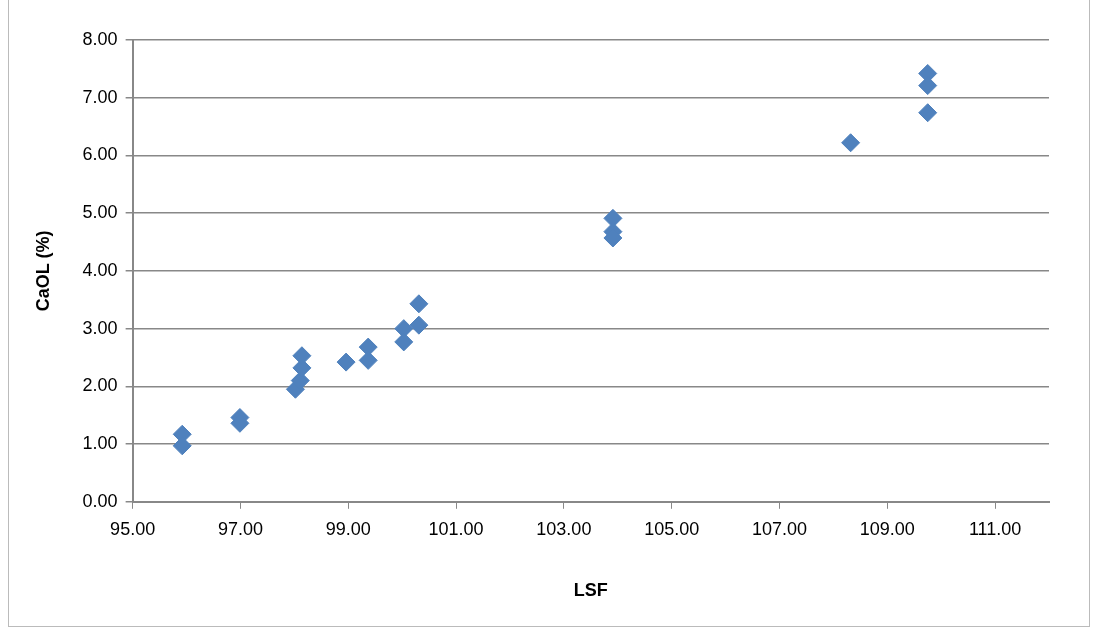 This screenshot has height=628, width=1093. Describe the element at coordinates (100, 500) in the screenshot. I see `y-tick-label: 0.00` at that location.